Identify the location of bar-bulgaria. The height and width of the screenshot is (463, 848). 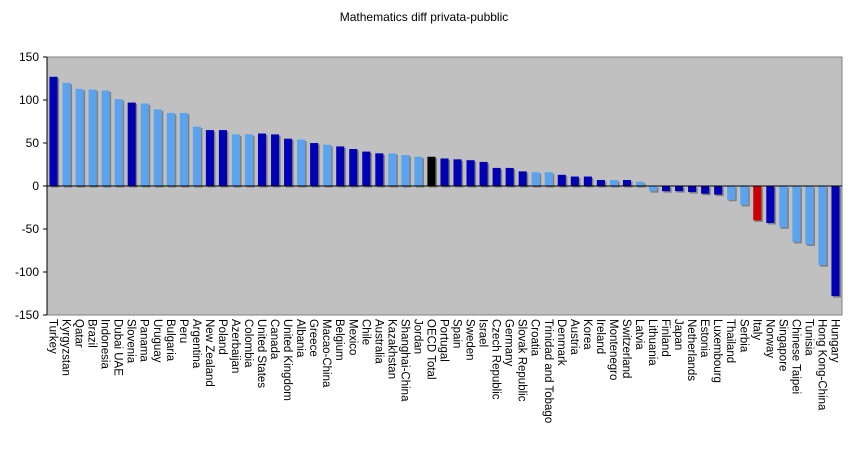
(170, 149).